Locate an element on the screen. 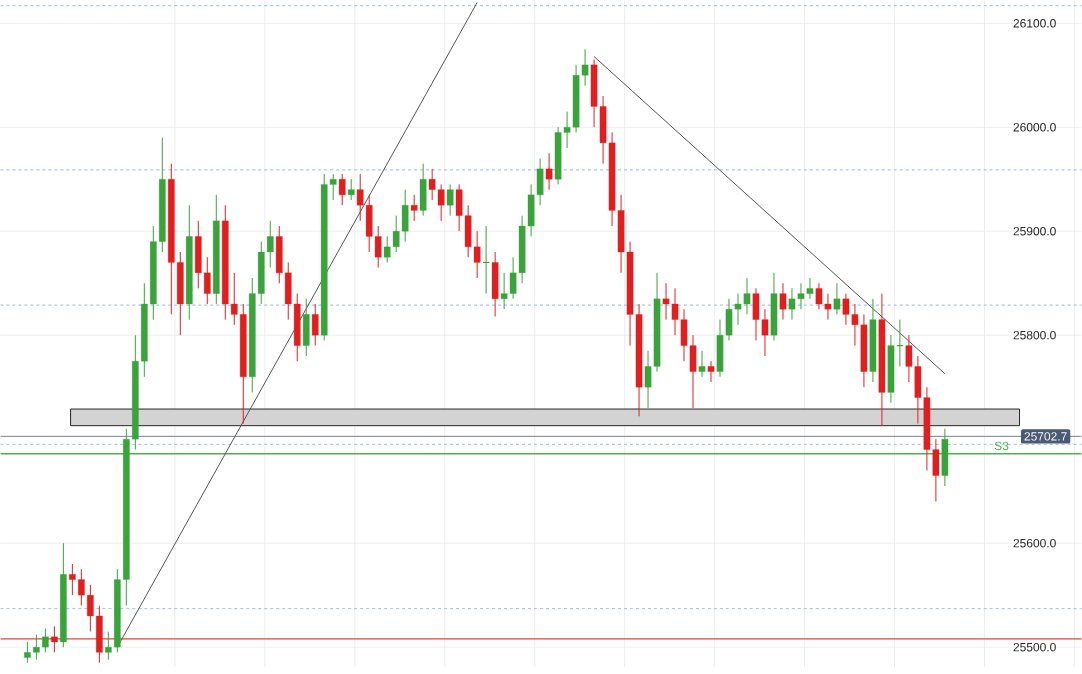 This screenshot has width=1082, height=674. y-tick-label: 25800.0 is located at coordinates (1034, 335).